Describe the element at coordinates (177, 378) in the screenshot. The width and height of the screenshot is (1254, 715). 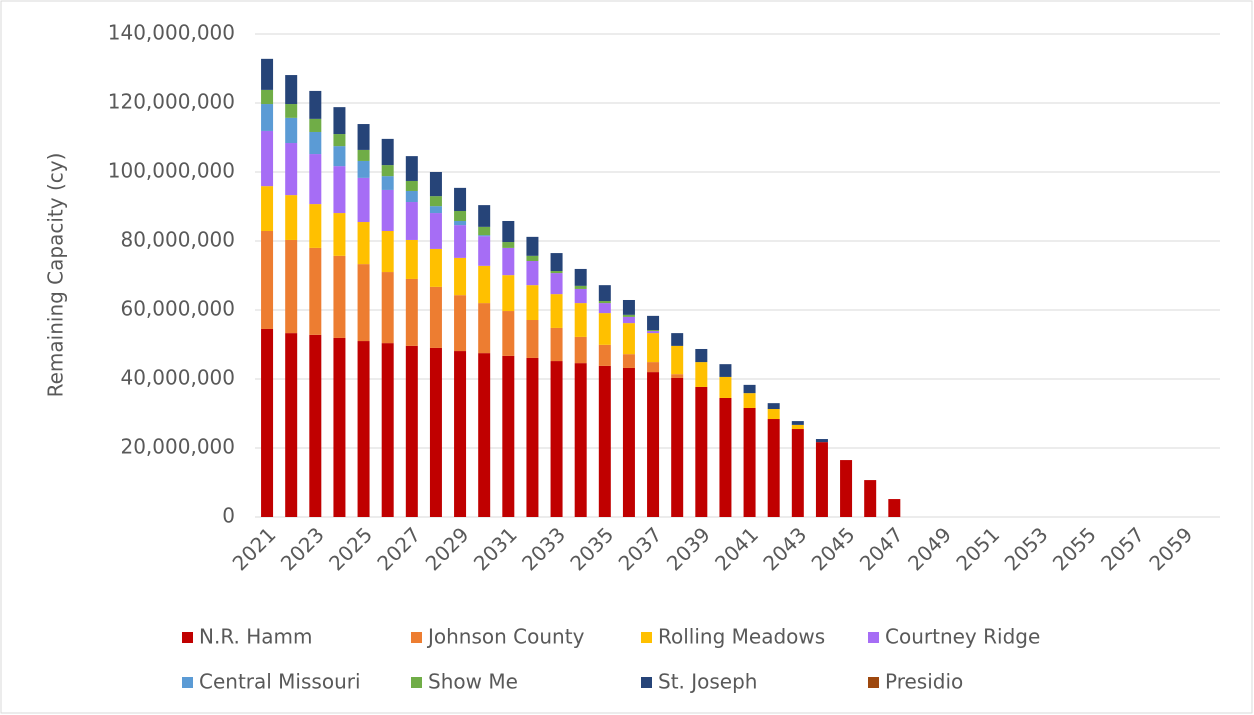
I see `y-tick-label: 40,000,000` at that location.